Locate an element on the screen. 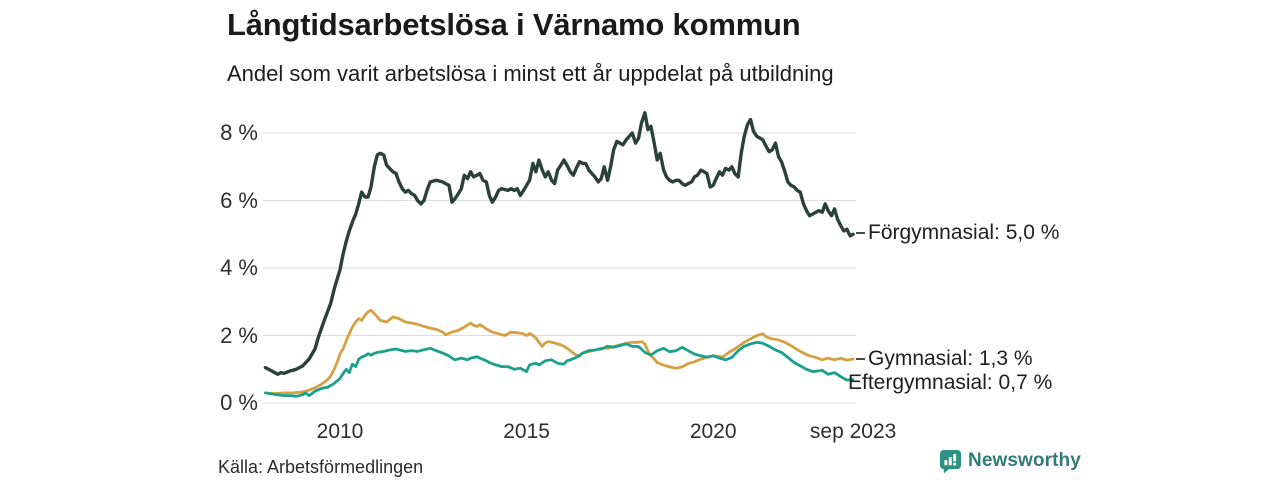 The height and width of the screenshot is (480, 1280). series-label-text: Eftergymnasial: 0,7 % is located at coordinates (950, 383).